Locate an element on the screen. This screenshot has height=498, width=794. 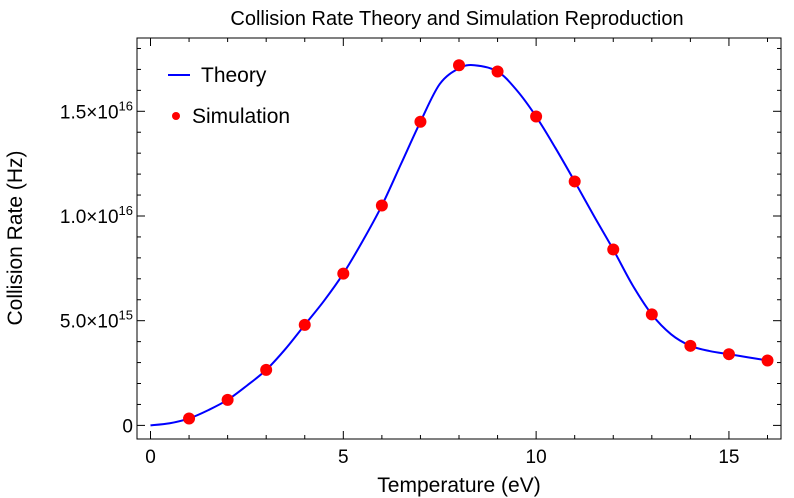
legend-simulation-swatch is located at coordinates (176, 116).